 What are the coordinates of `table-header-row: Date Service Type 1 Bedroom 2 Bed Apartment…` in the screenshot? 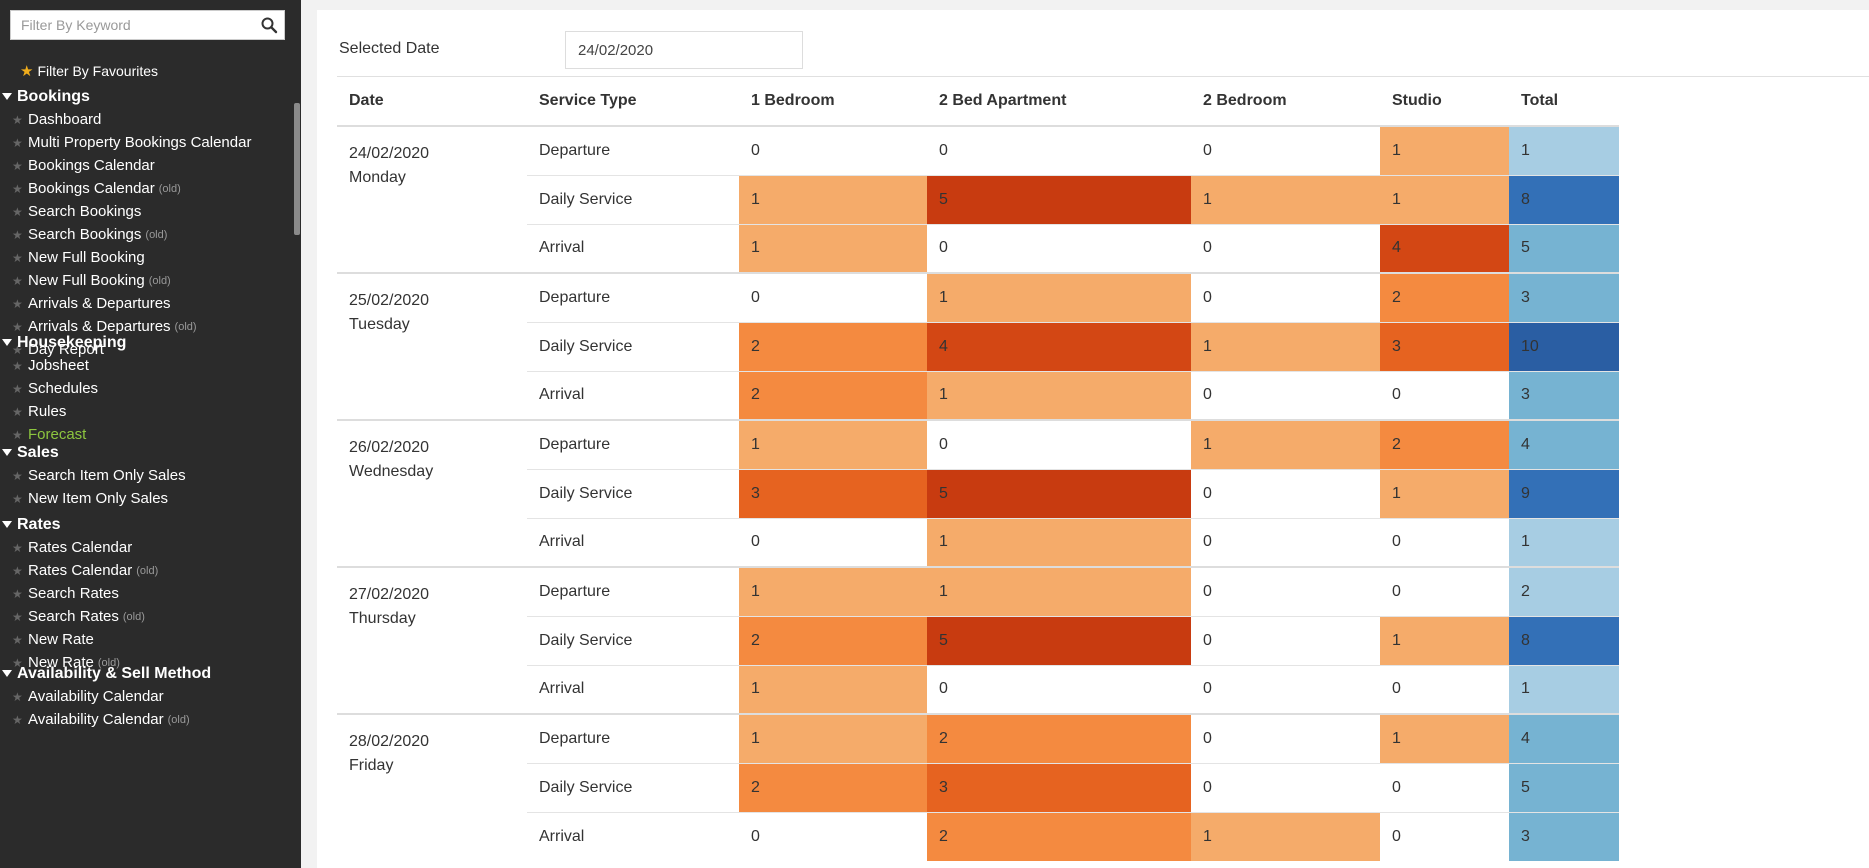 It's located at (978, 101).